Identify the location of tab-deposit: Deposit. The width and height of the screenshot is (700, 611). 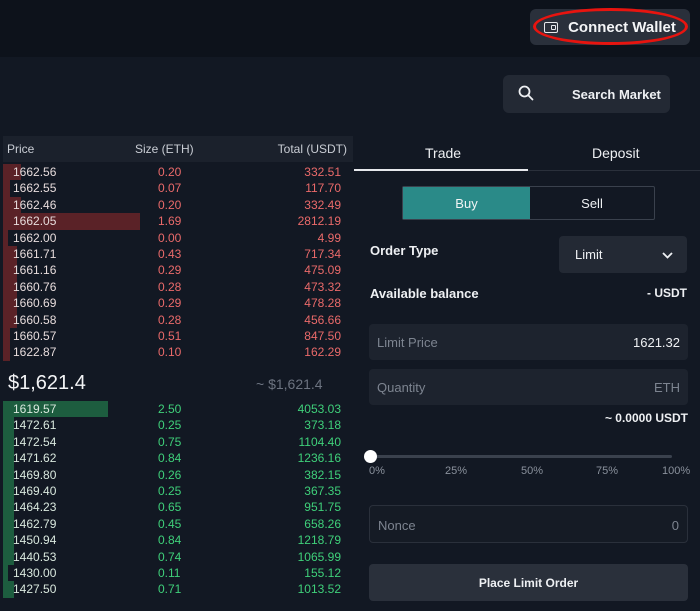
(616, 153).